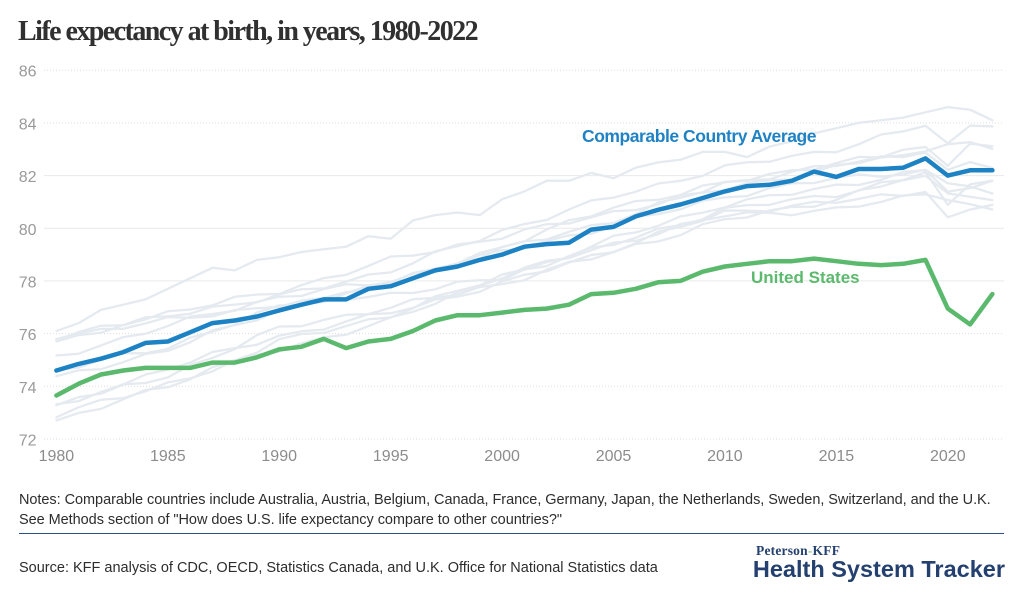  I want to click on svg-text: 2010, so click(725, 456).